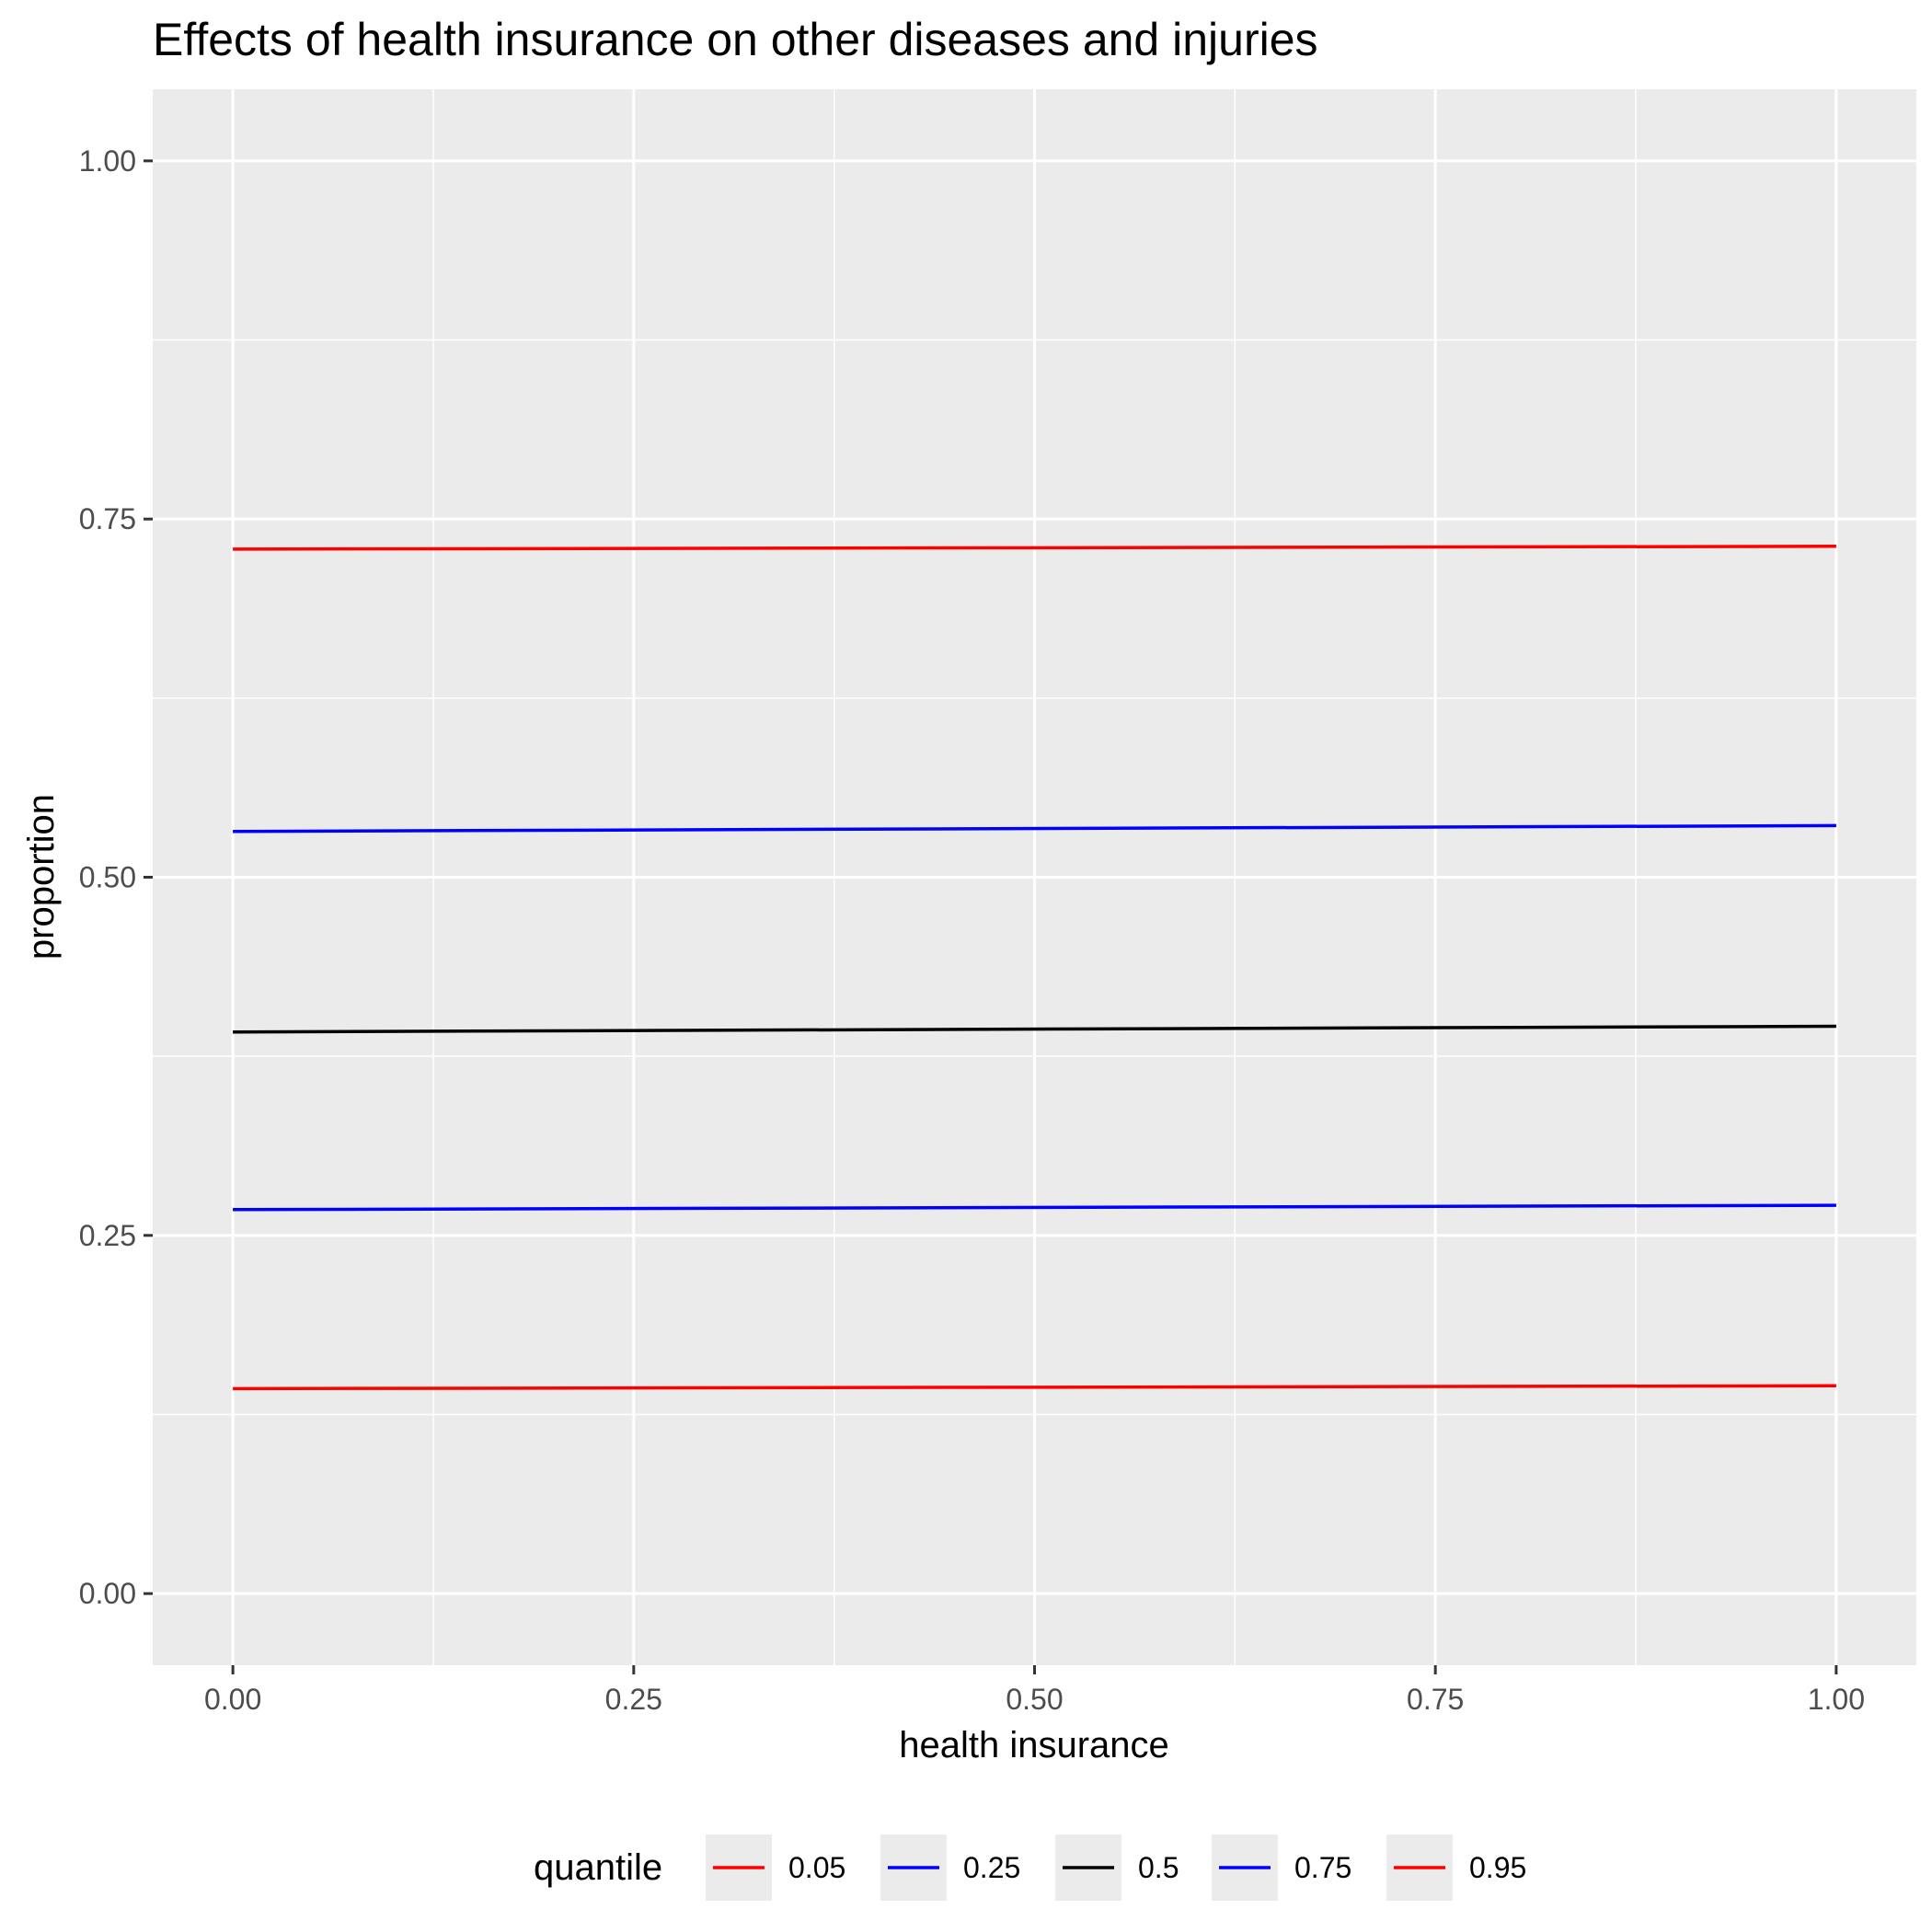  What do you see at coordinates (1034, 1745) in the screenshot?
I see `x-axis-title: health insurance` at bounding box center [1034, 1745].